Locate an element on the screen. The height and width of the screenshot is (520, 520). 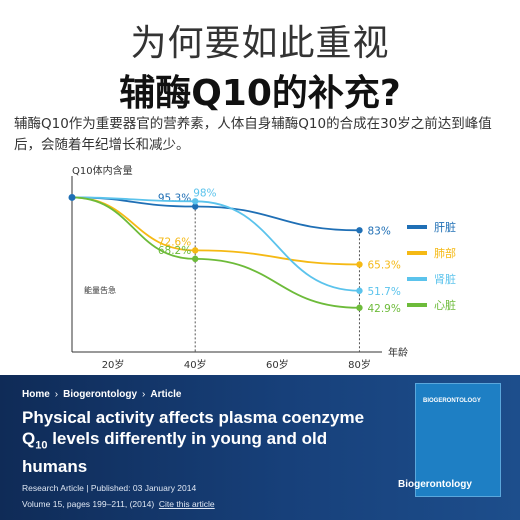
headline-line-1: 为何要如此重视 is located at coordinates (260, 43).